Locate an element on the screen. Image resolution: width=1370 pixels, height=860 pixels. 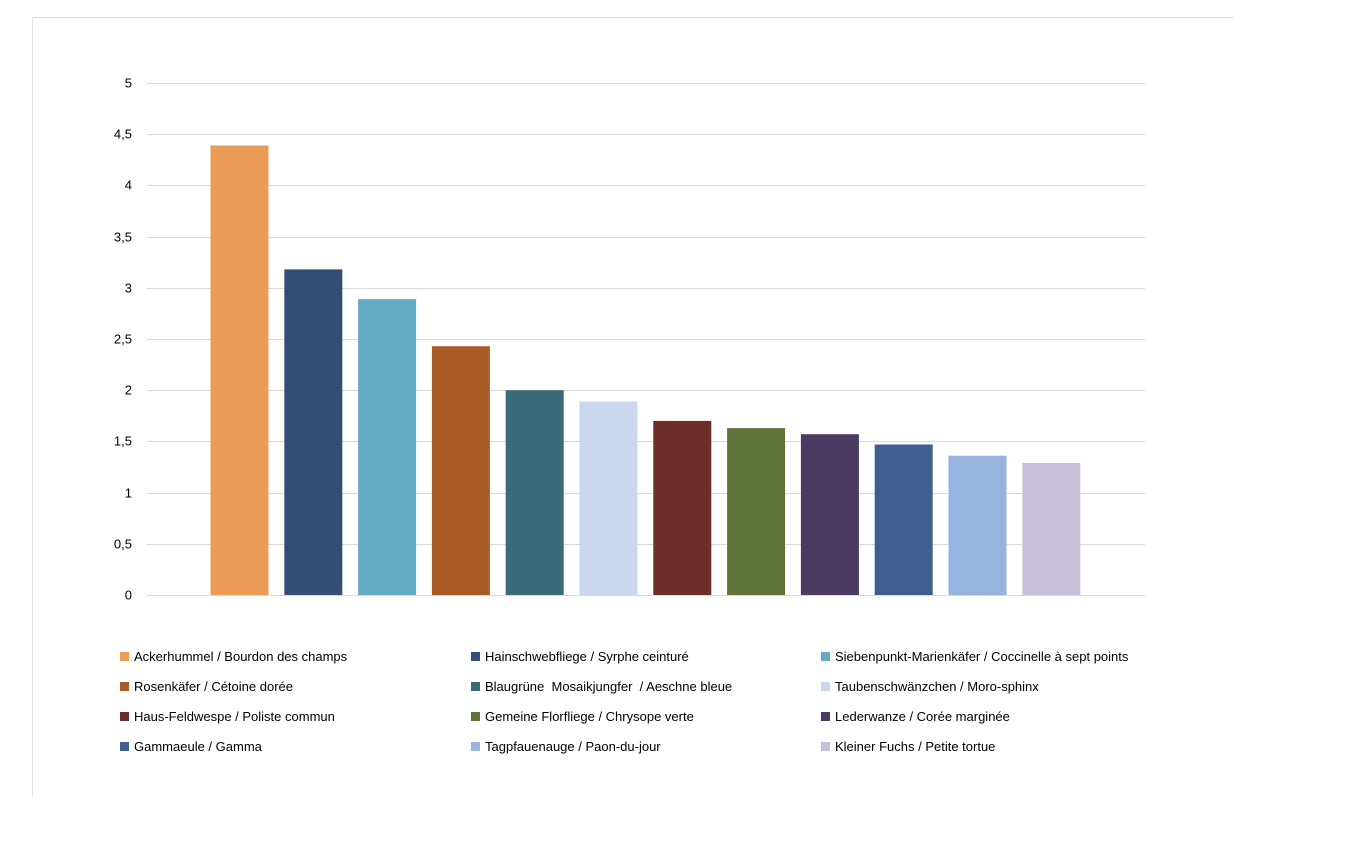
legend-label: Tagpfauenauge / Paon-du-jour is located at coordinates (573, 746).